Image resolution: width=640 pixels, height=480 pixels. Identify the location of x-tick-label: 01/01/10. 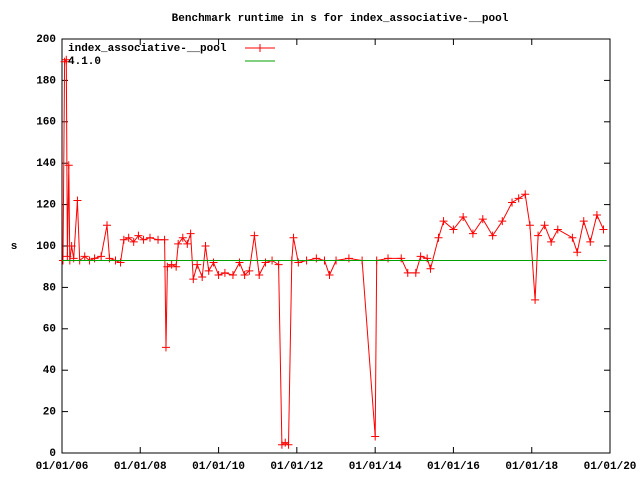
(218, 467).